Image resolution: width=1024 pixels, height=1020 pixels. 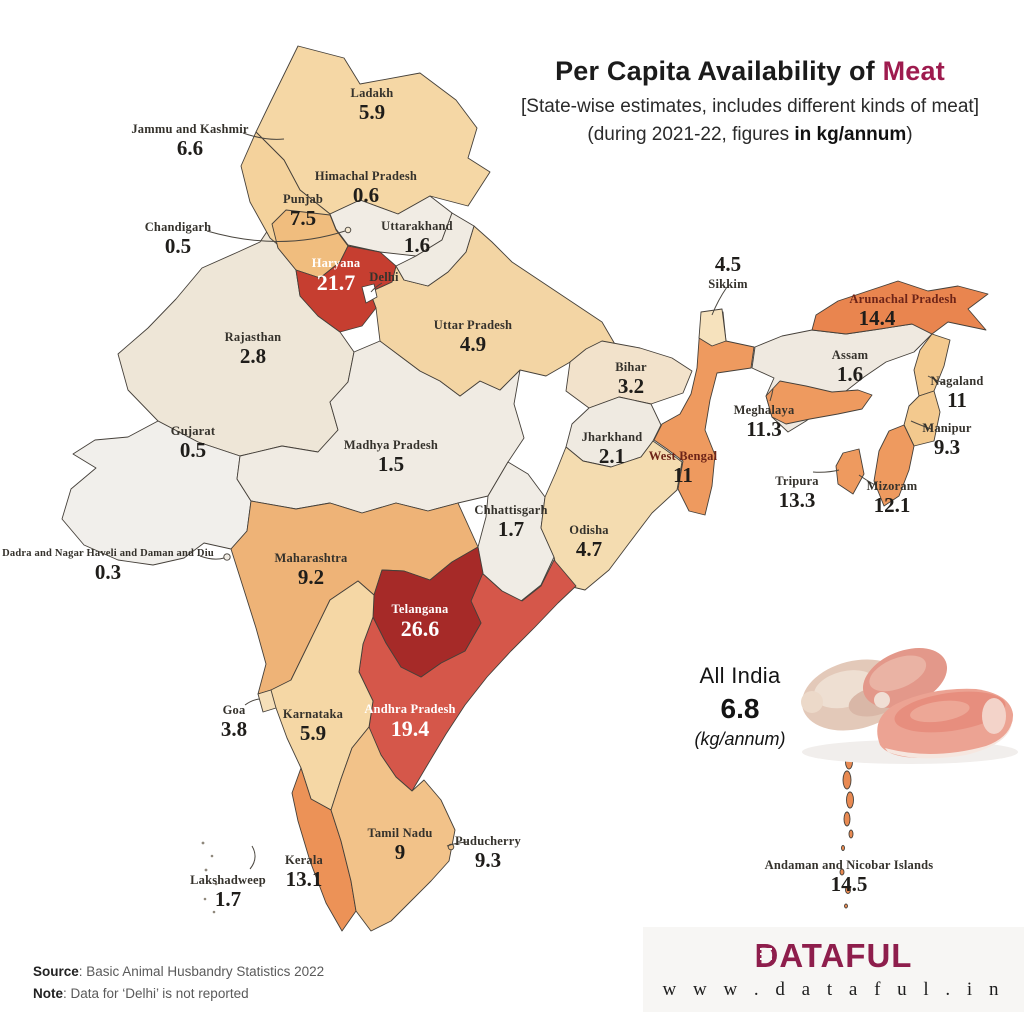 I want to click on pointer-line-nagaland, so click(x=936, y=379).